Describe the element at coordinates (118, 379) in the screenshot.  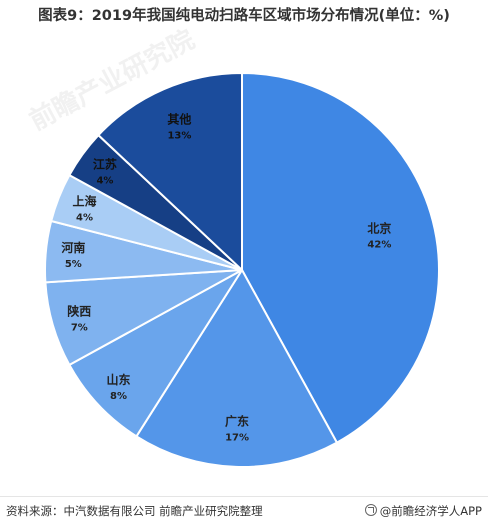
I see `slice-category-label: 山东` at that location.